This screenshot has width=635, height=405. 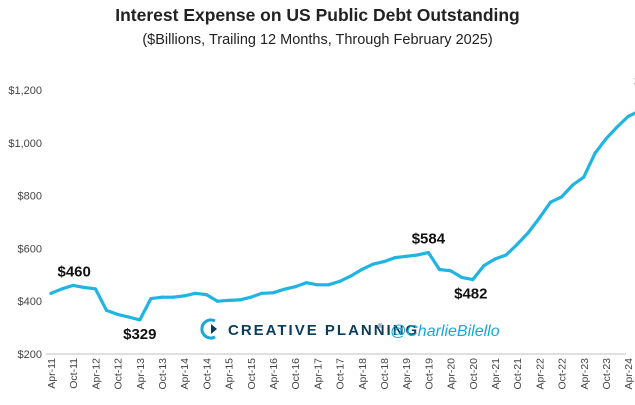 I want to click on x-tick-label: Oct-23, so click(x=607, y=374).